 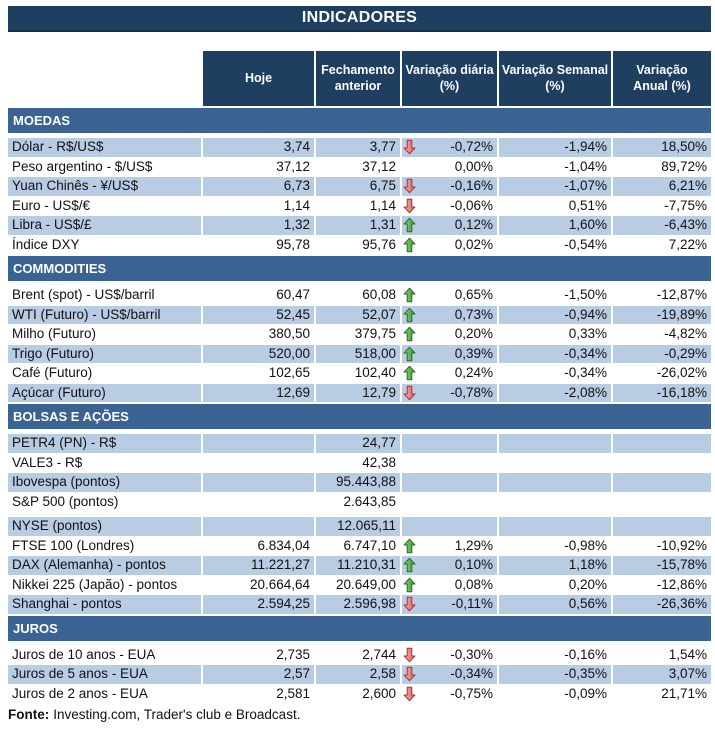 I want to click on cell-fechamento-anterior: 12,79, so click(x=358, y=392).